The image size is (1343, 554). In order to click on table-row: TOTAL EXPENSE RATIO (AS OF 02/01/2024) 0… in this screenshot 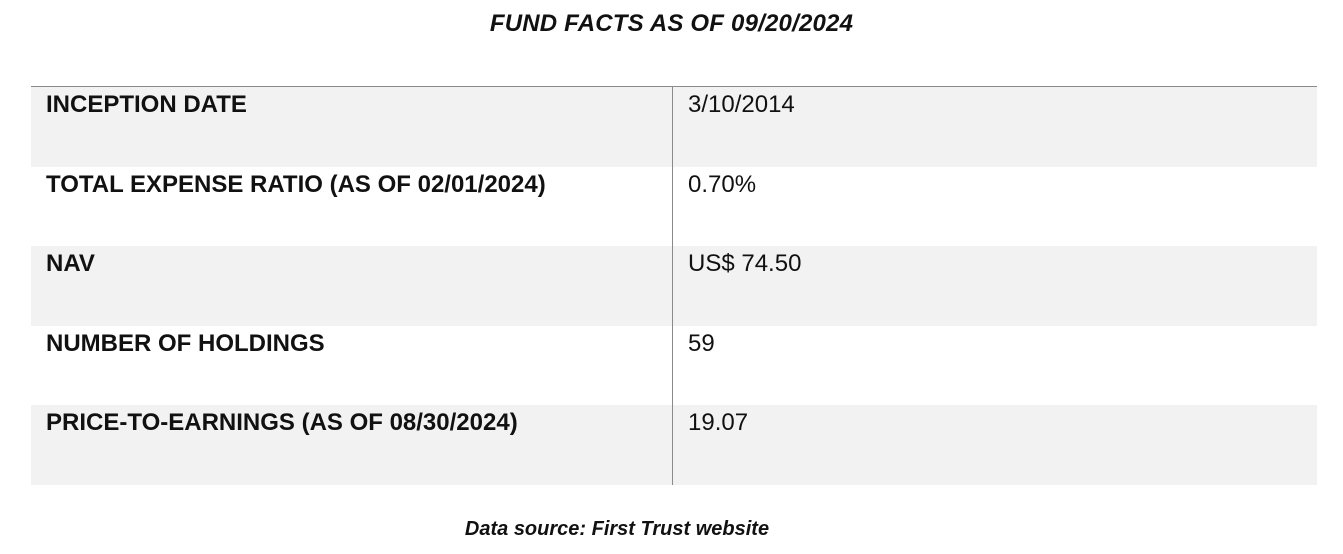, I will do `click(674, 206)`.